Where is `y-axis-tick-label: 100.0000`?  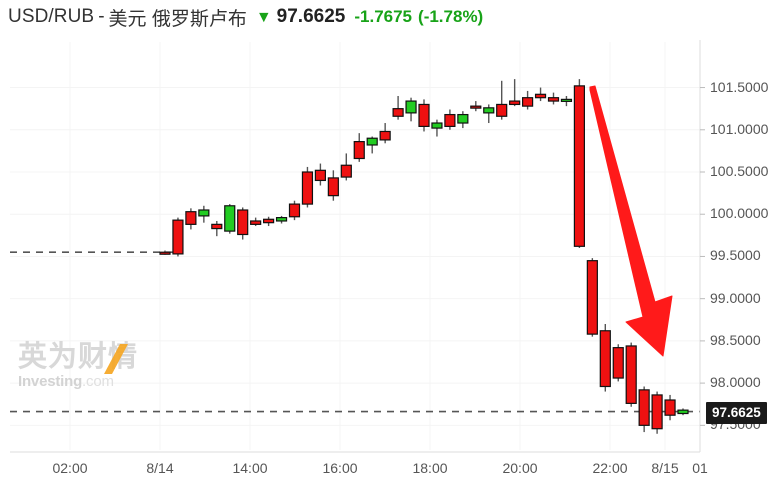 y-axis-tick-label: 100.0000 is located at coordinates (739, 213).